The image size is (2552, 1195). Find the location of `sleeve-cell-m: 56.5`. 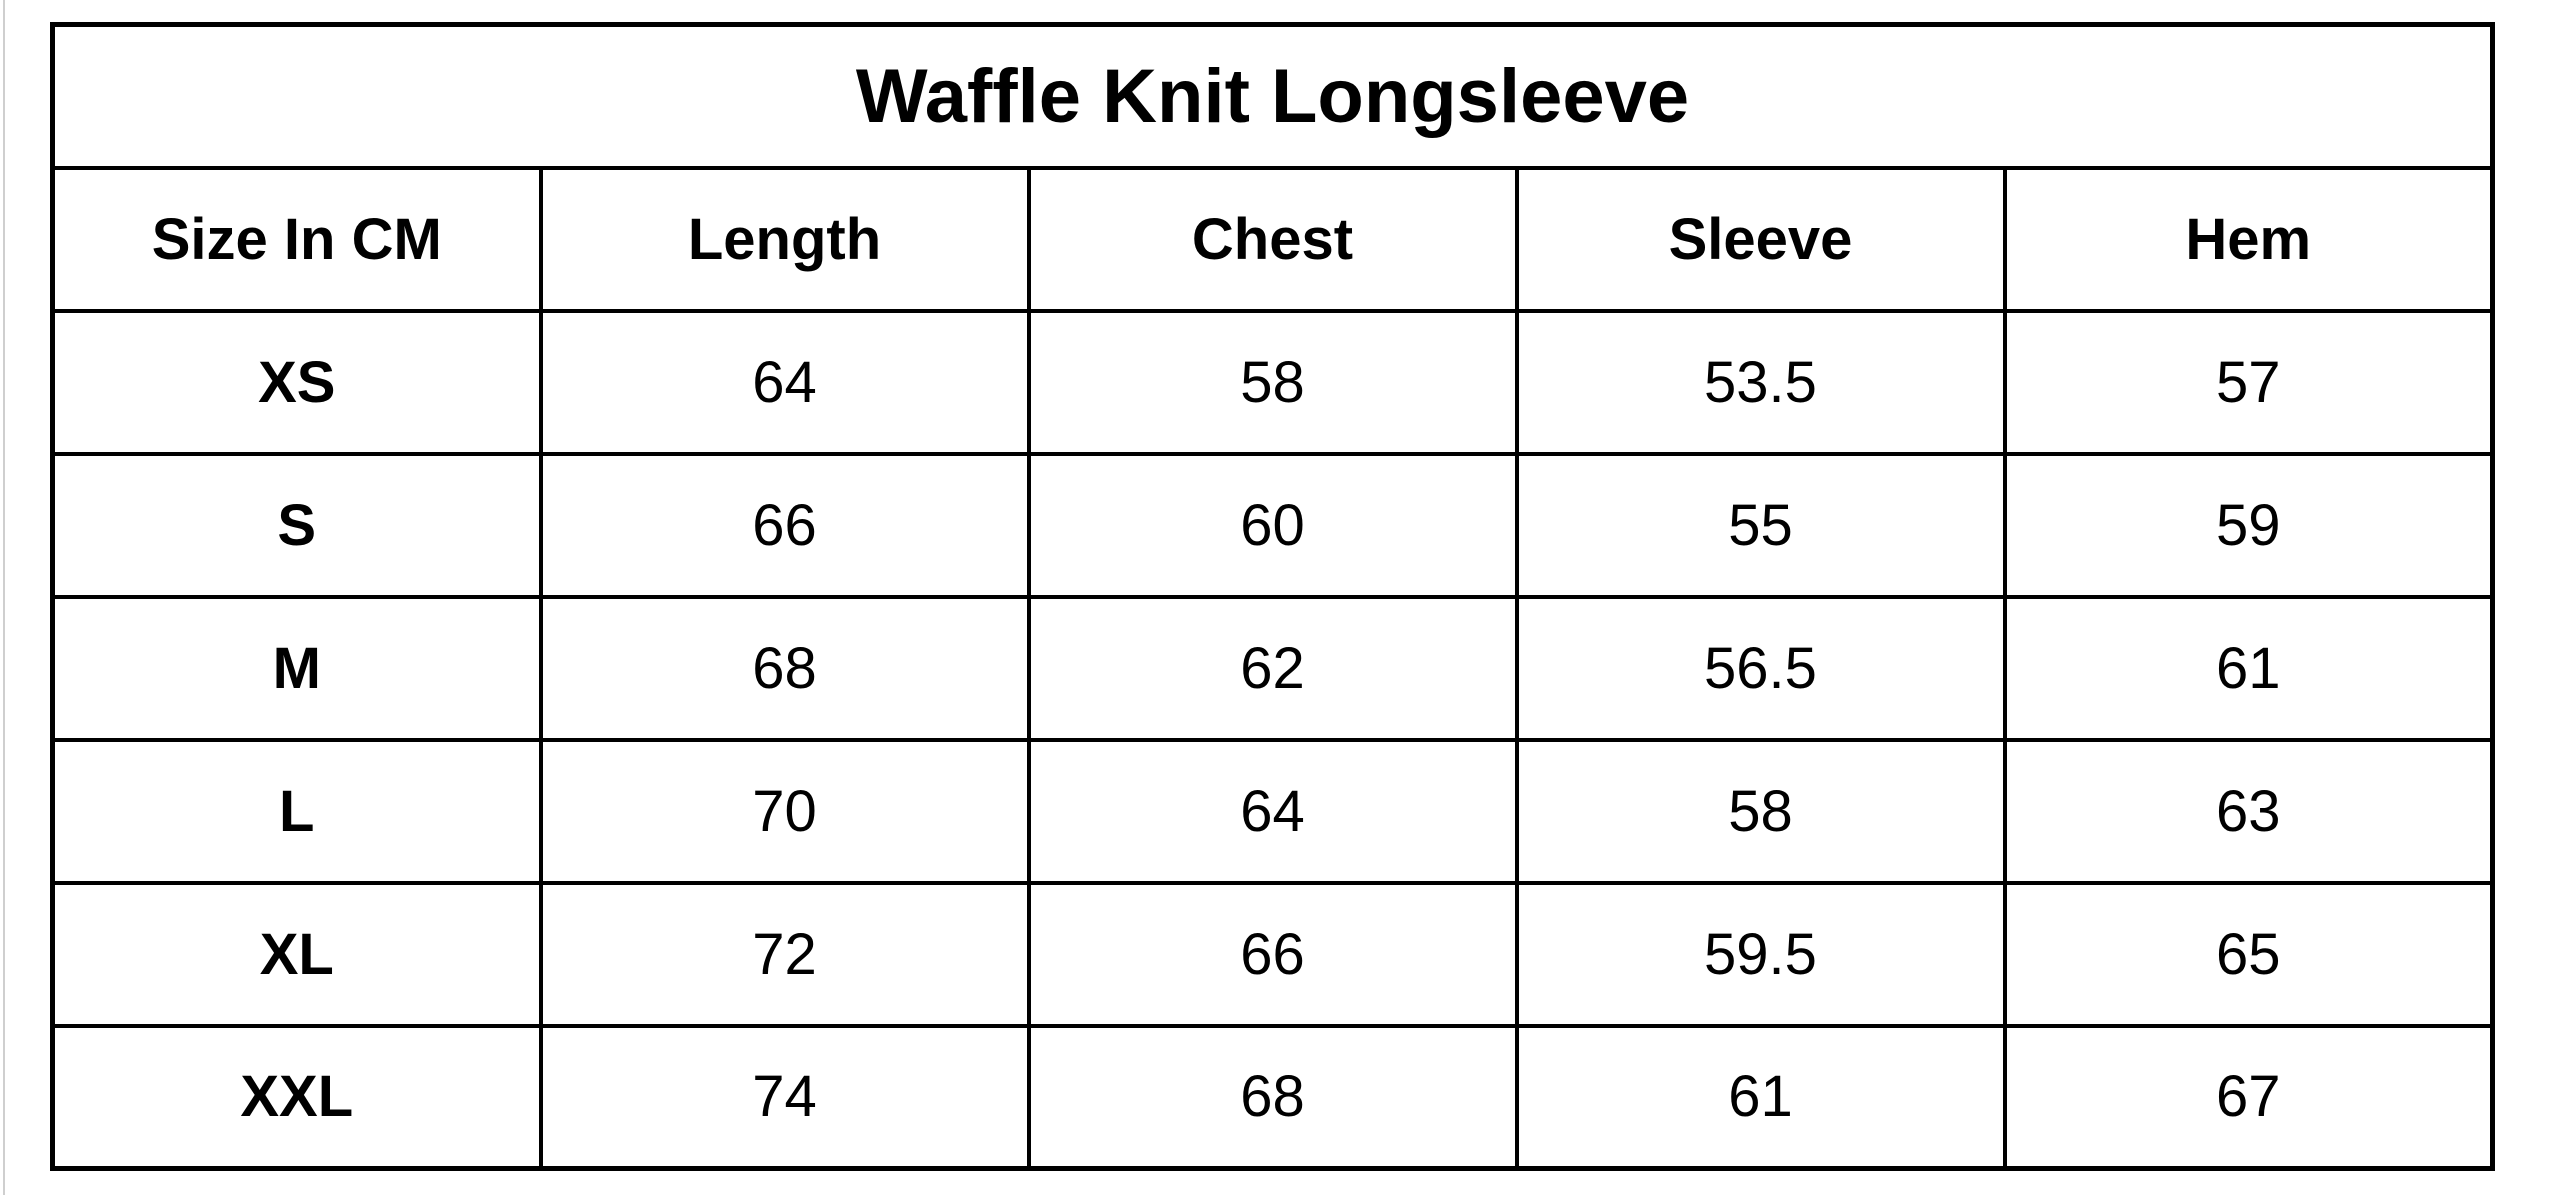

sleeve-cell-m: 56.5 is located at coordinates (1760, 668).